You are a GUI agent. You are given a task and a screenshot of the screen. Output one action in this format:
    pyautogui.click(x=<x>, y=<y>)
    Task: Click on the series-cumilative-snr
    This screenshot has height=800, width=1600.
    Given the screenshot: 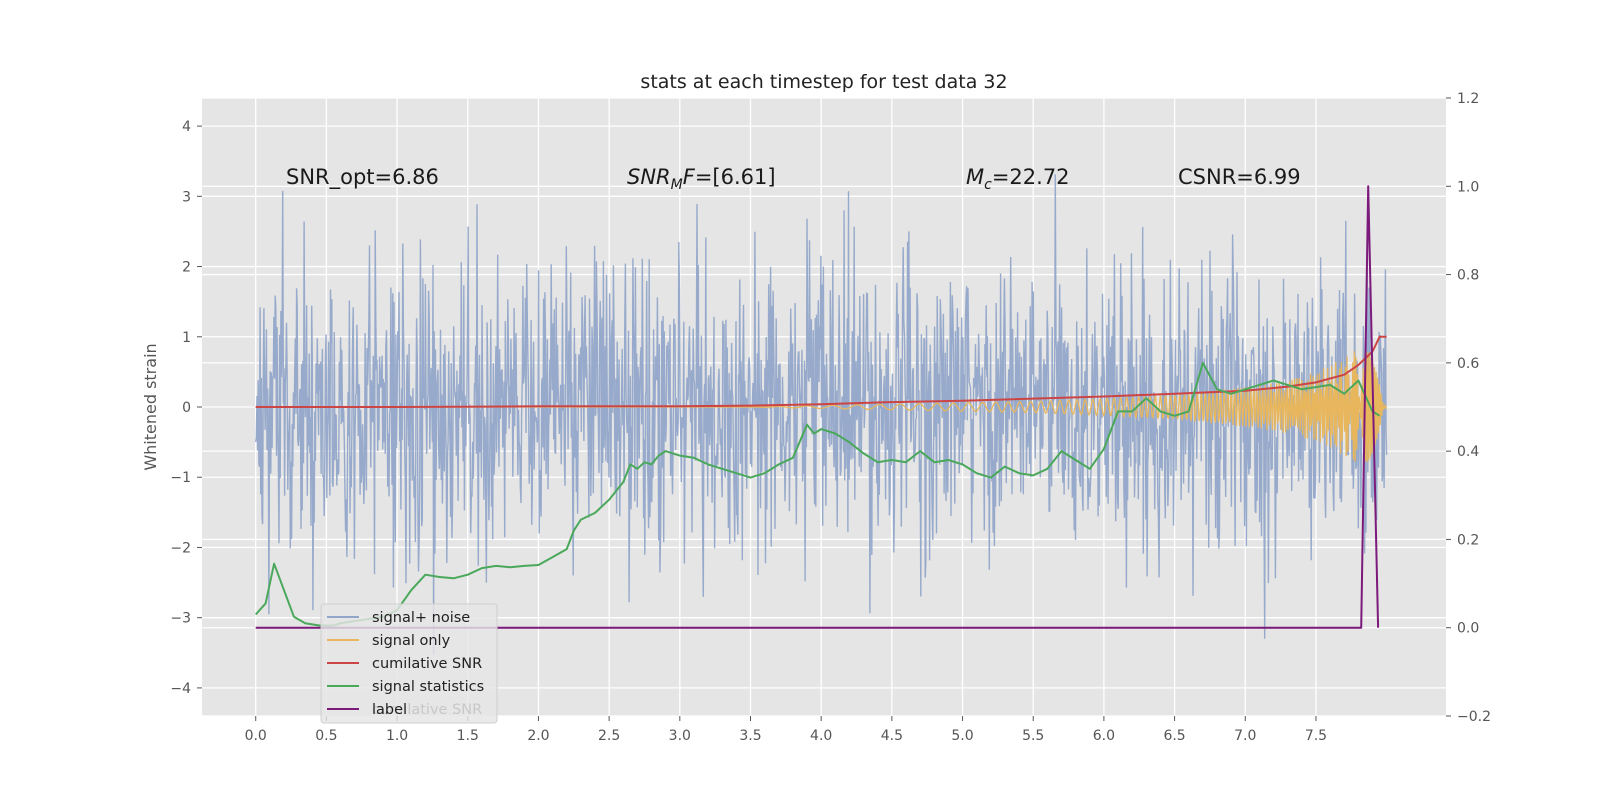 What is the action you would take?
    pyautogui.click(x=821, y=371)
    